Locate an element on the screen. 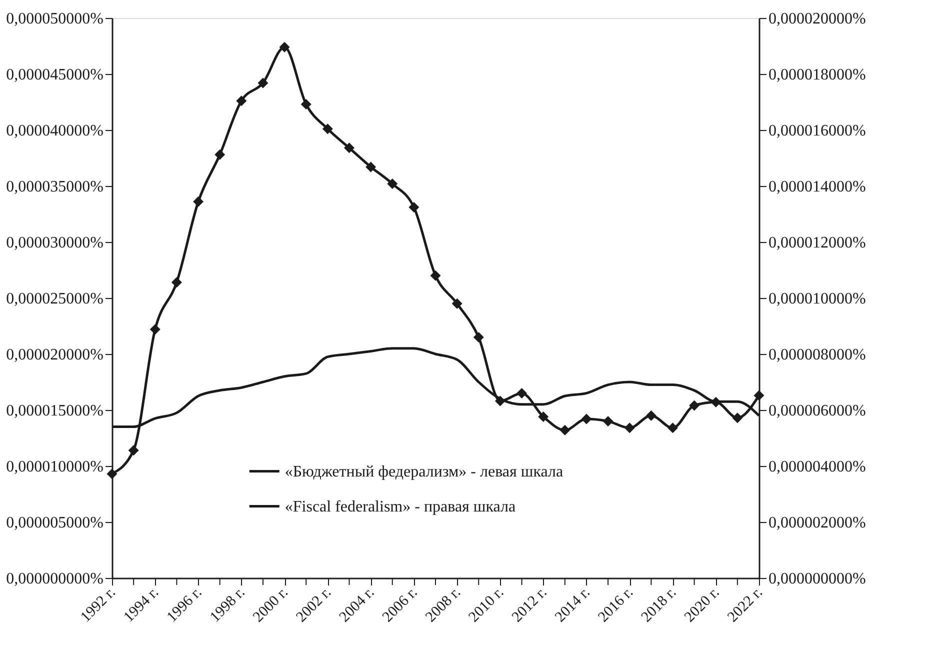 This screenshot has height=659, width=952. y-tick-label: 0,000045000% is located at coordinates (55, 75).